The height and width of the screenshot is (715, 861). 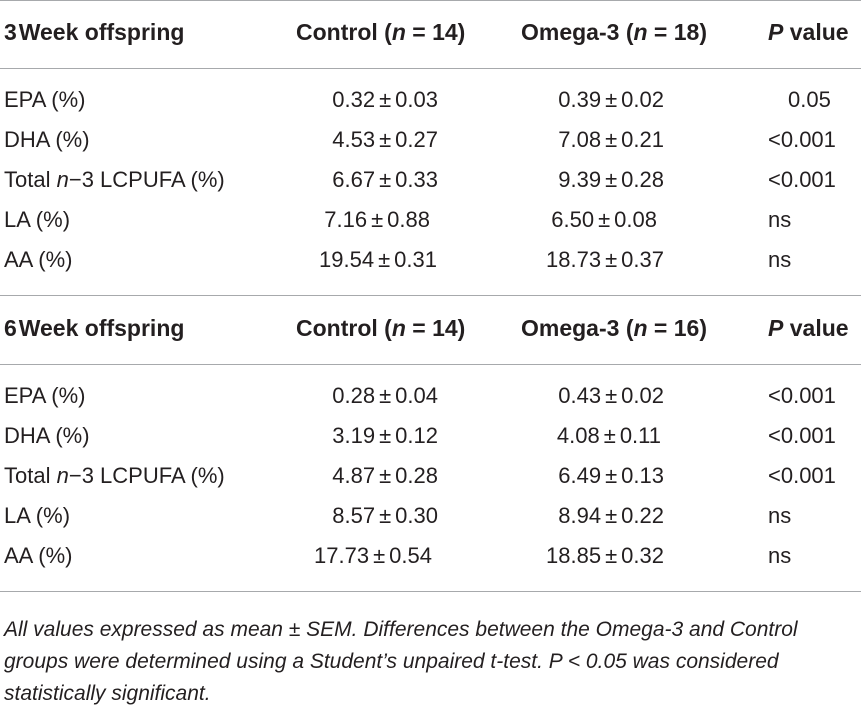 I want to click on control-value: 7.16 ±0.88, so click(x=377, y=219).